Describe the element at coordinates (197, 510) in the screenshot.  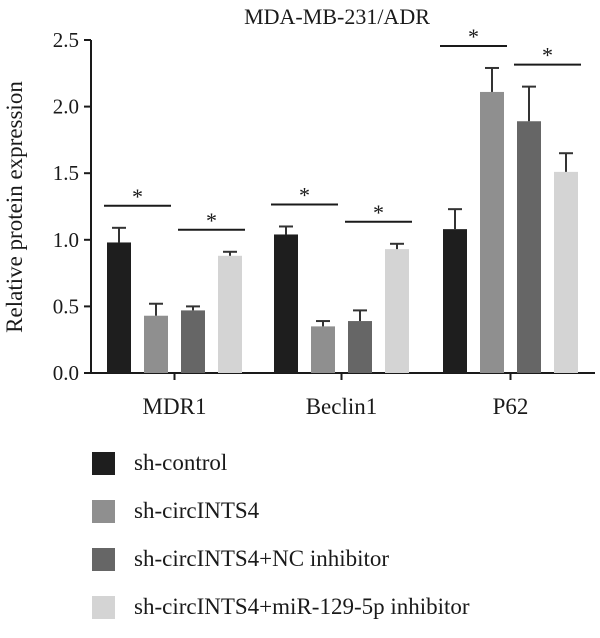
I see `legend-label: sh-circINTS4` at that location.